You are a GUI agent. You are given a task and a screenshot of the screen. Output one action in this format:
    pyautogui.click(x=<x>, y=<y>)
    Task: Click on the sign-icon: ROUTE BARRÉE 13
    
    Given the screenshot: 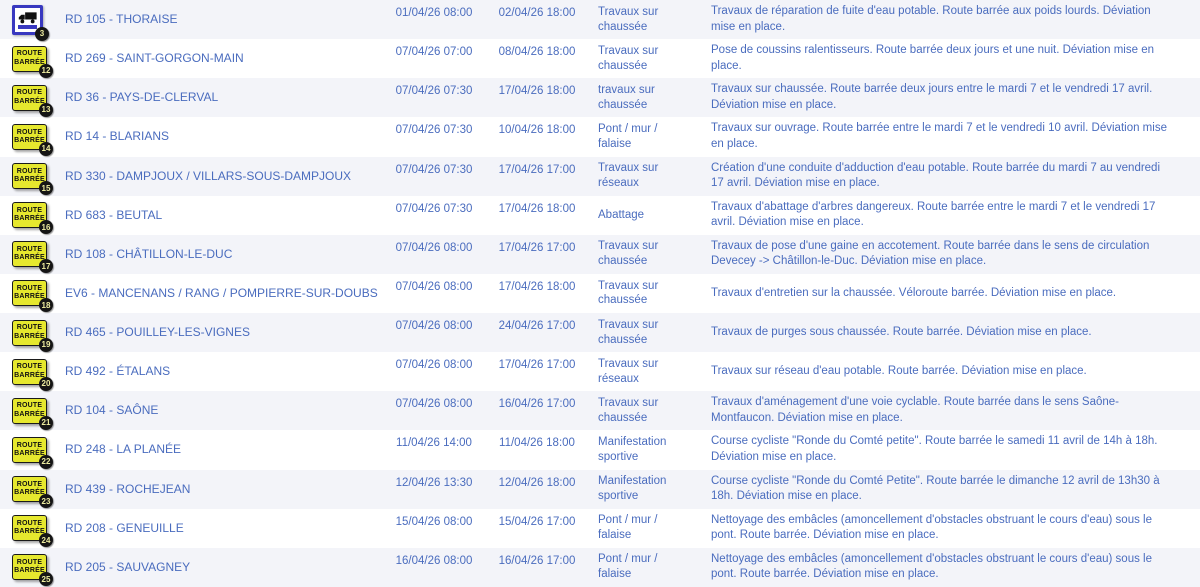 What is the action you would take?
    pyautogui.click(x=32, y=100)
    